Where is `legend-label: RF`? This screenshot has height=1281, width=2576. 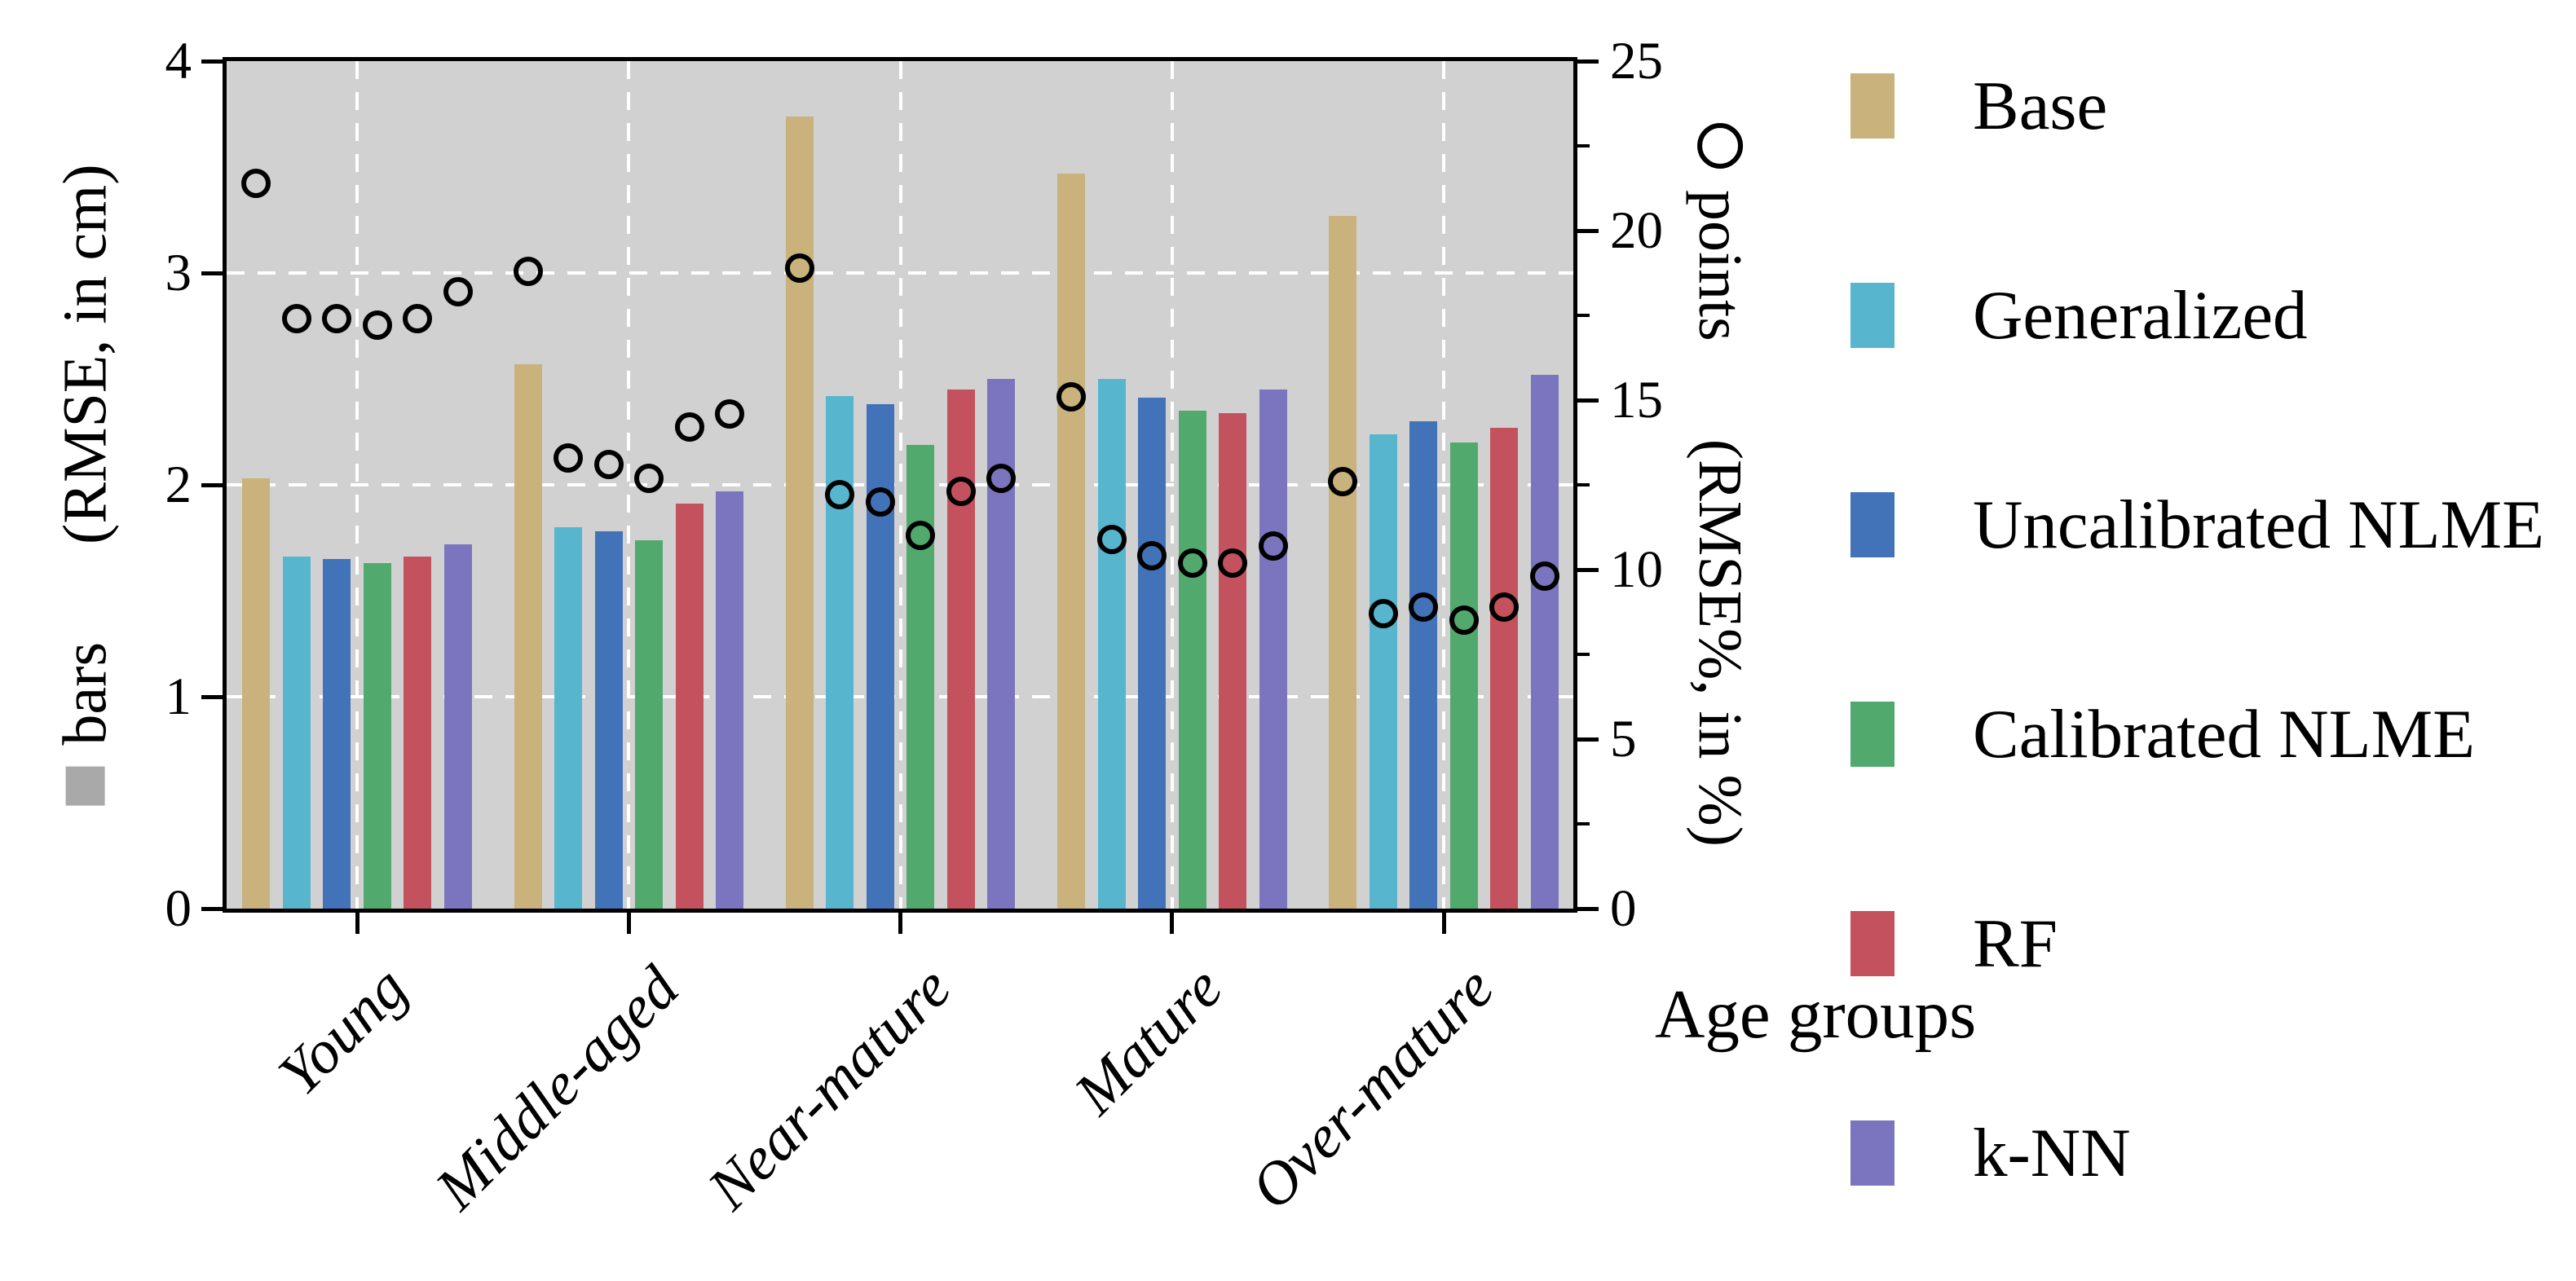 legend-label: RF is located at coordinates (2015, 944).